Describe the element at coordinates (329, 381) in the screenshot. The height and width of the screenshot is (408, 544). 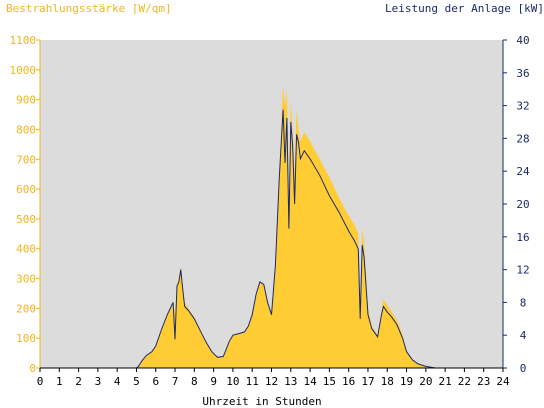
I see `x-tick-label: 15` at that location.